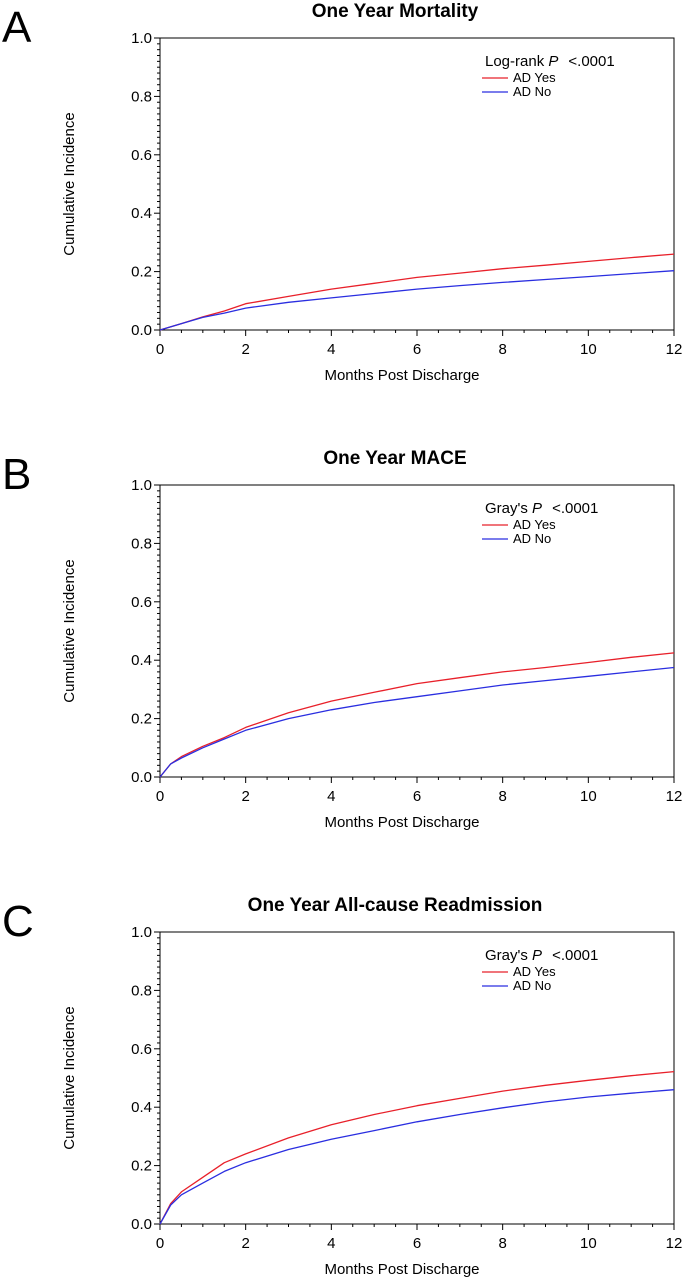 The image size is (685, 1280). I want to click on panel-letter: C, so click(18, 921).